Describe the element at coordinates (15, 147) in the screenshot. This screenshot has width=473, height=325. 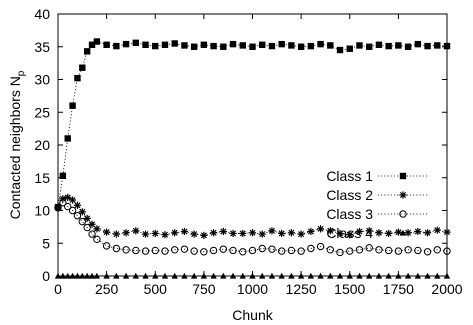
I see `y-axis-label-main: Contacted neighbors N` at that location.